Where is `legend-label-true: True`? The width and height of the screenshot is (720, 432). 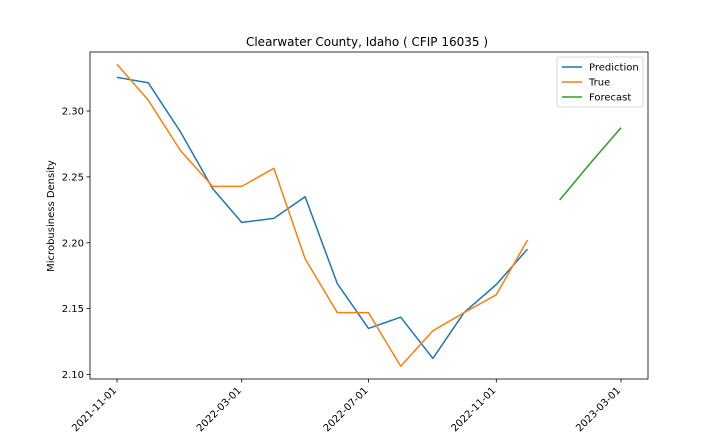 legend-label-true: True is located at coordinates (599, 83).